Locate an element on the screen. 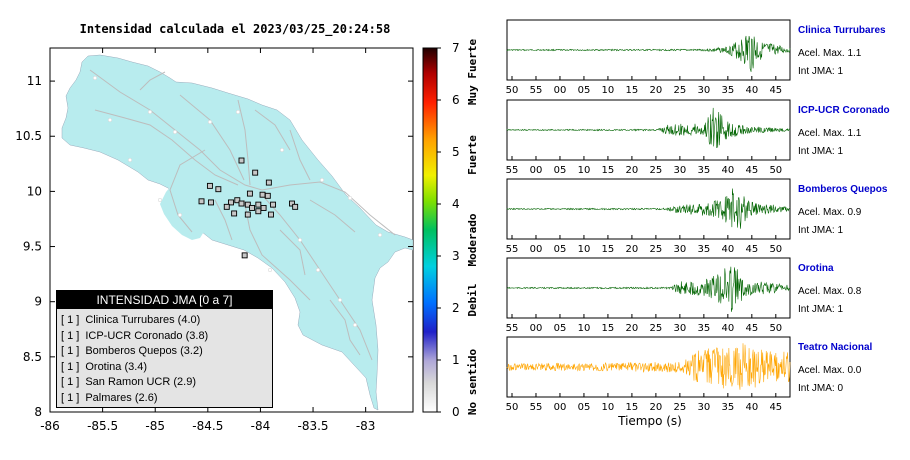 The height and width of the screenshot is (460, 910). legend-item-label: Orotina (3.4) is located at coordinates (116, 366).